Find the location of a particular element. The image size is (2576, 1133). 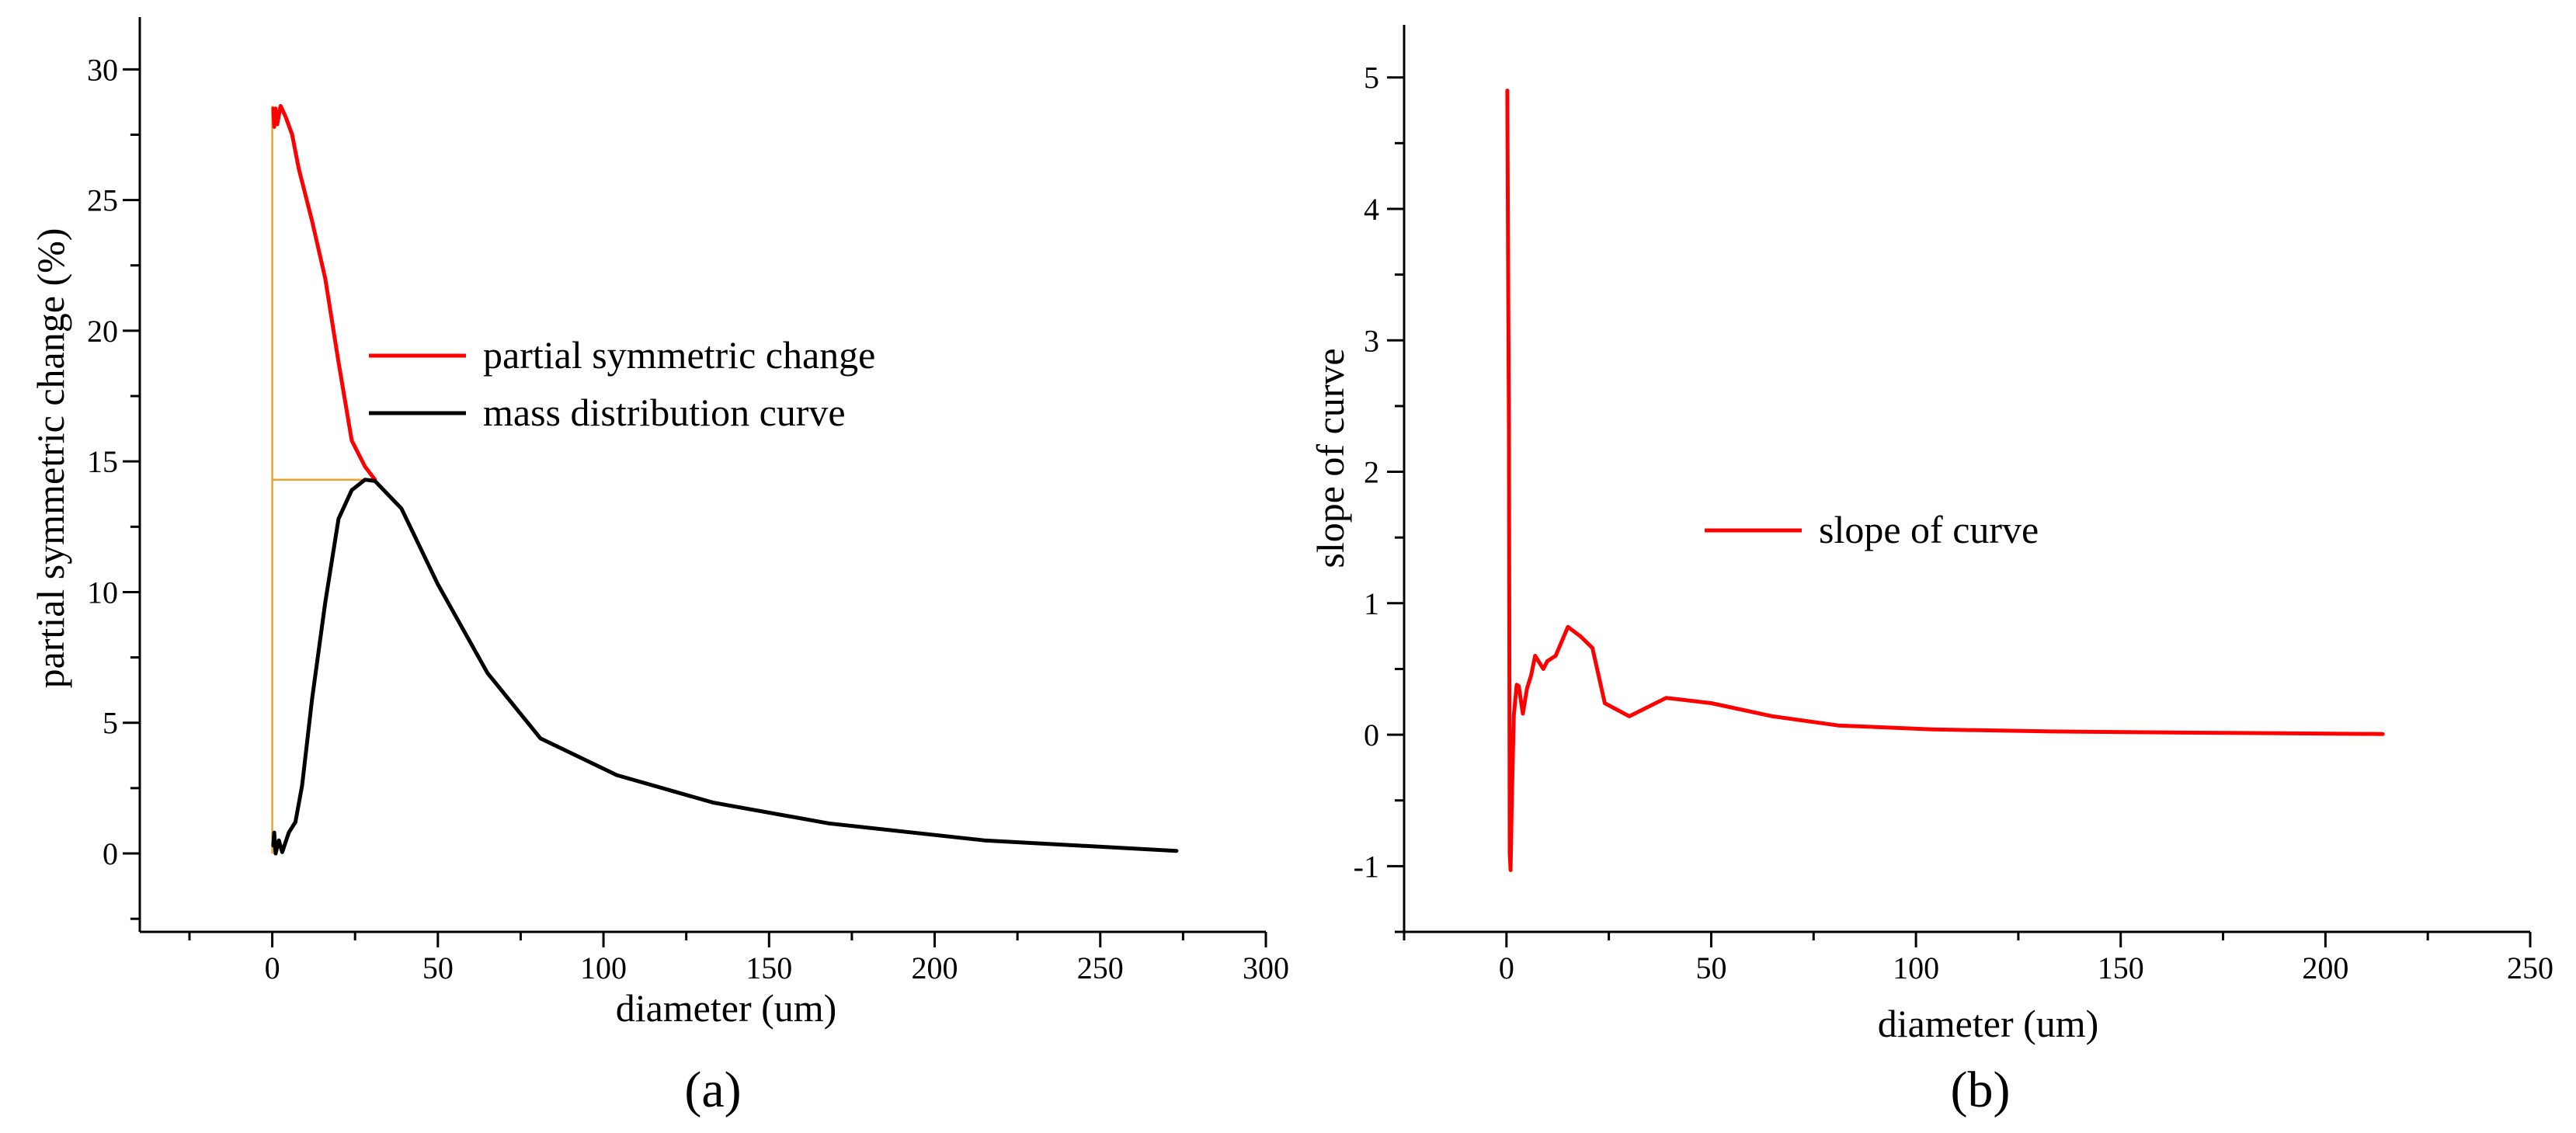

y-tick-label: 10 is located at coordinates (102, 592).